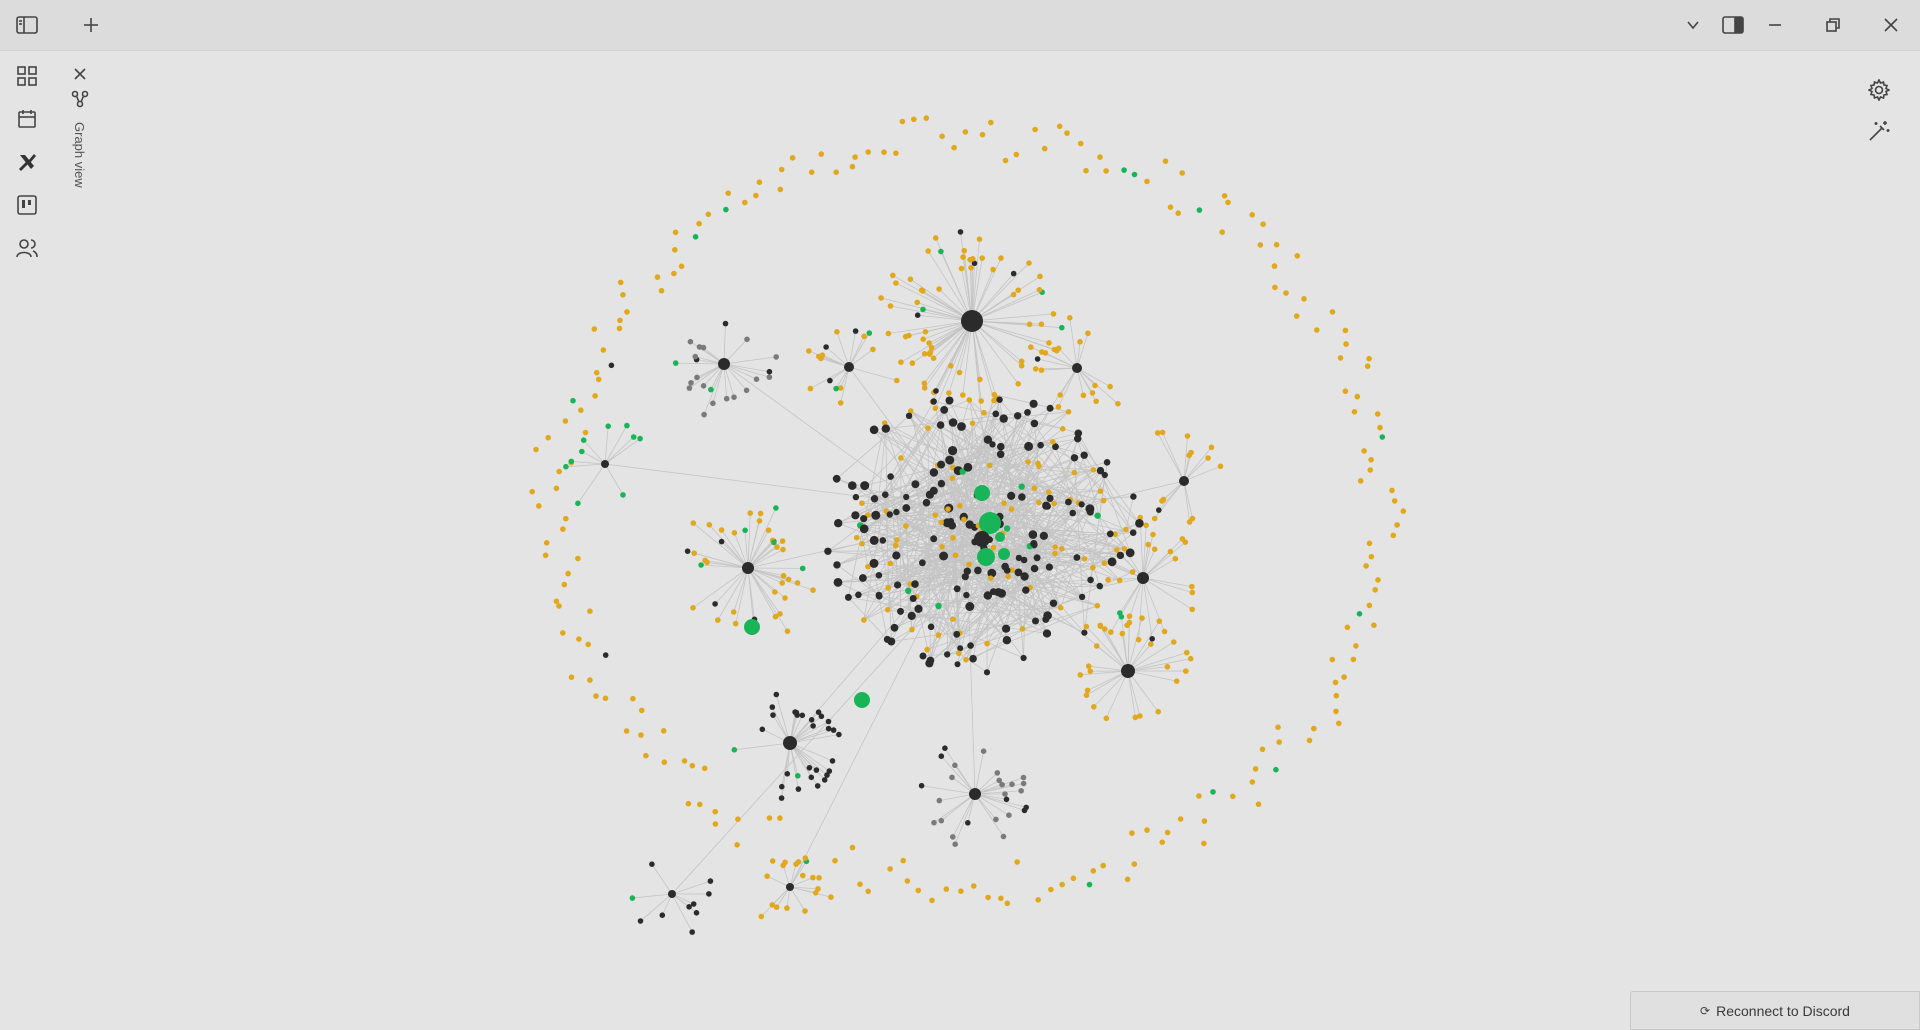  I want to click on ribbon-users-button, so click(27, 248).